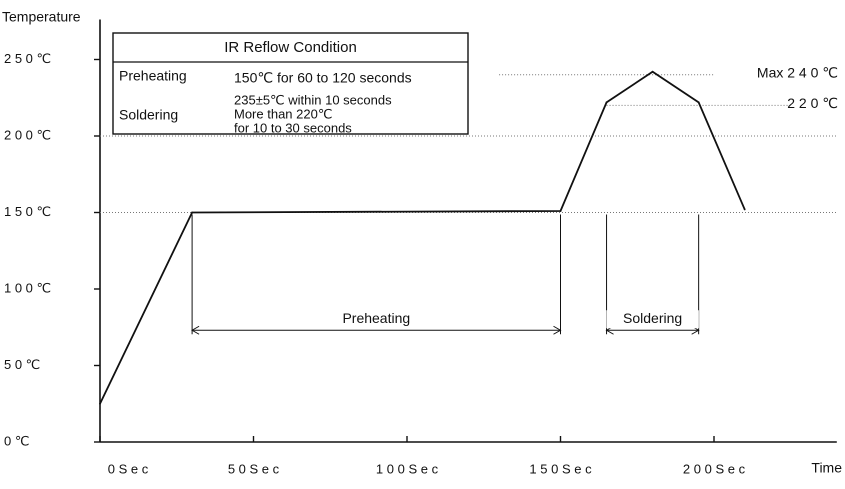 The image size is (845, 489). What do you see at coordinates (153, 76) in the screenshot?
I see `table-row-label: Preheating` at bounding box center [153, 76].